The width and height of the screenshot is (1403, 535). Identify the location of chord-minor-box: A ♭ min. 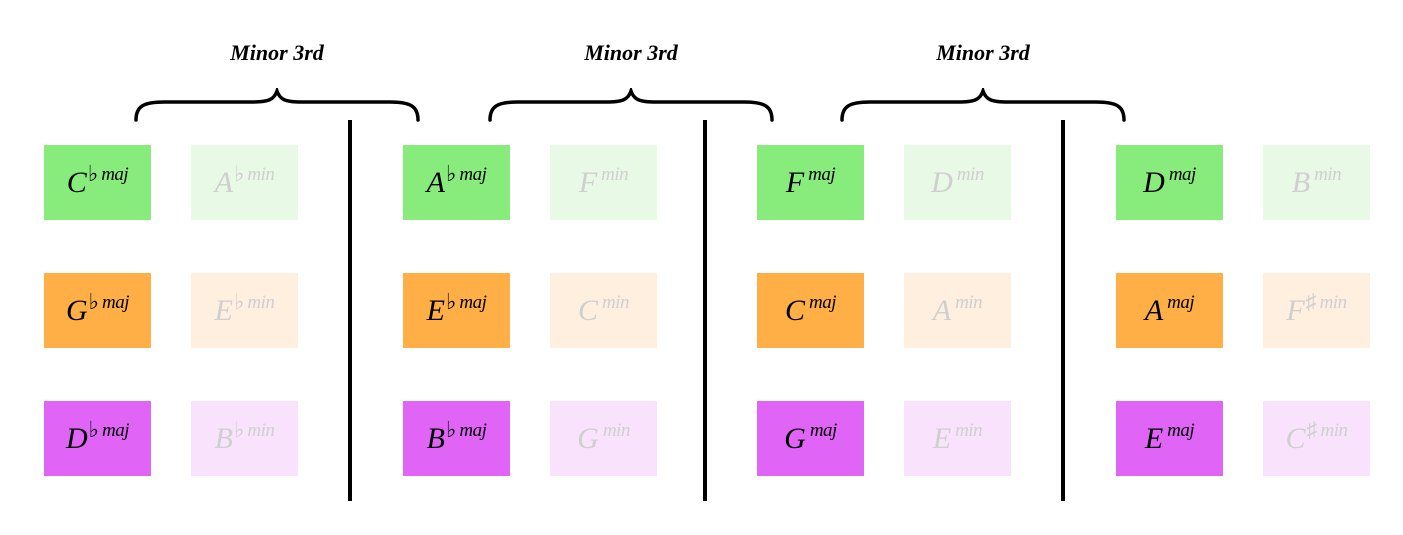
(244, 182).